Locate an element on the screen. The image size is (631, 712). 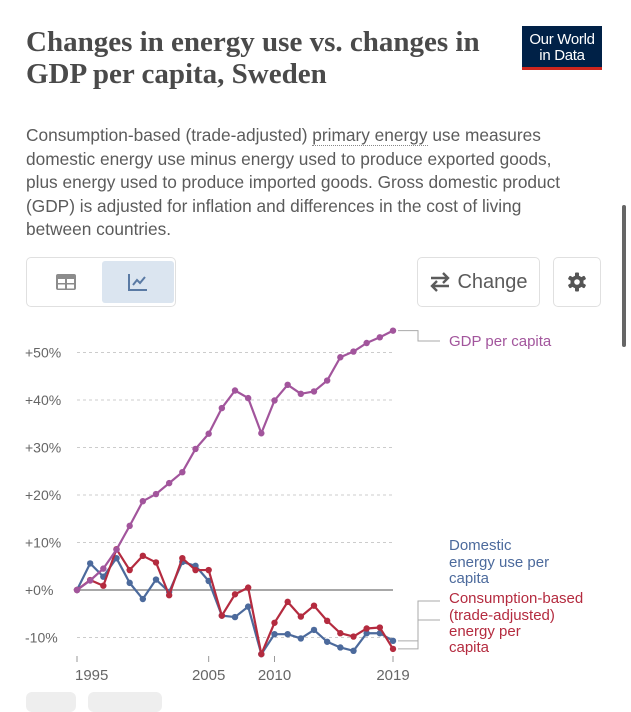
x-tick-label: 2005 is located at coordinates (208, 675).